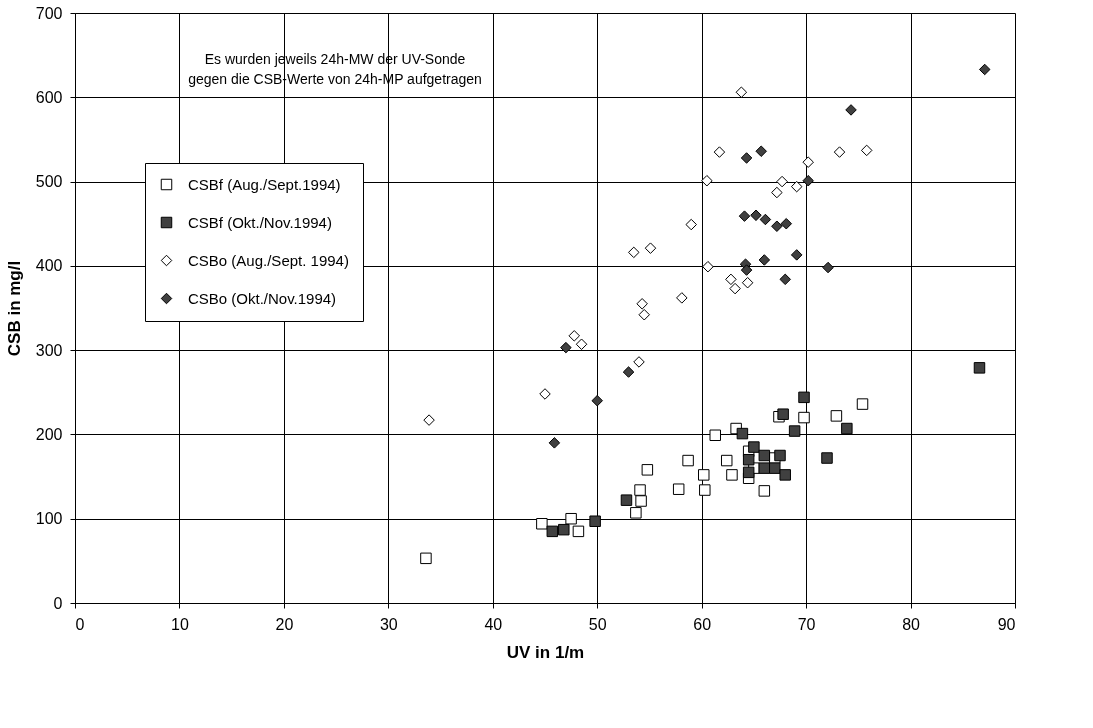  Describe the element at coordinates (80, 624) in the screenshot. I see `x-tick-label: 0` at that location.